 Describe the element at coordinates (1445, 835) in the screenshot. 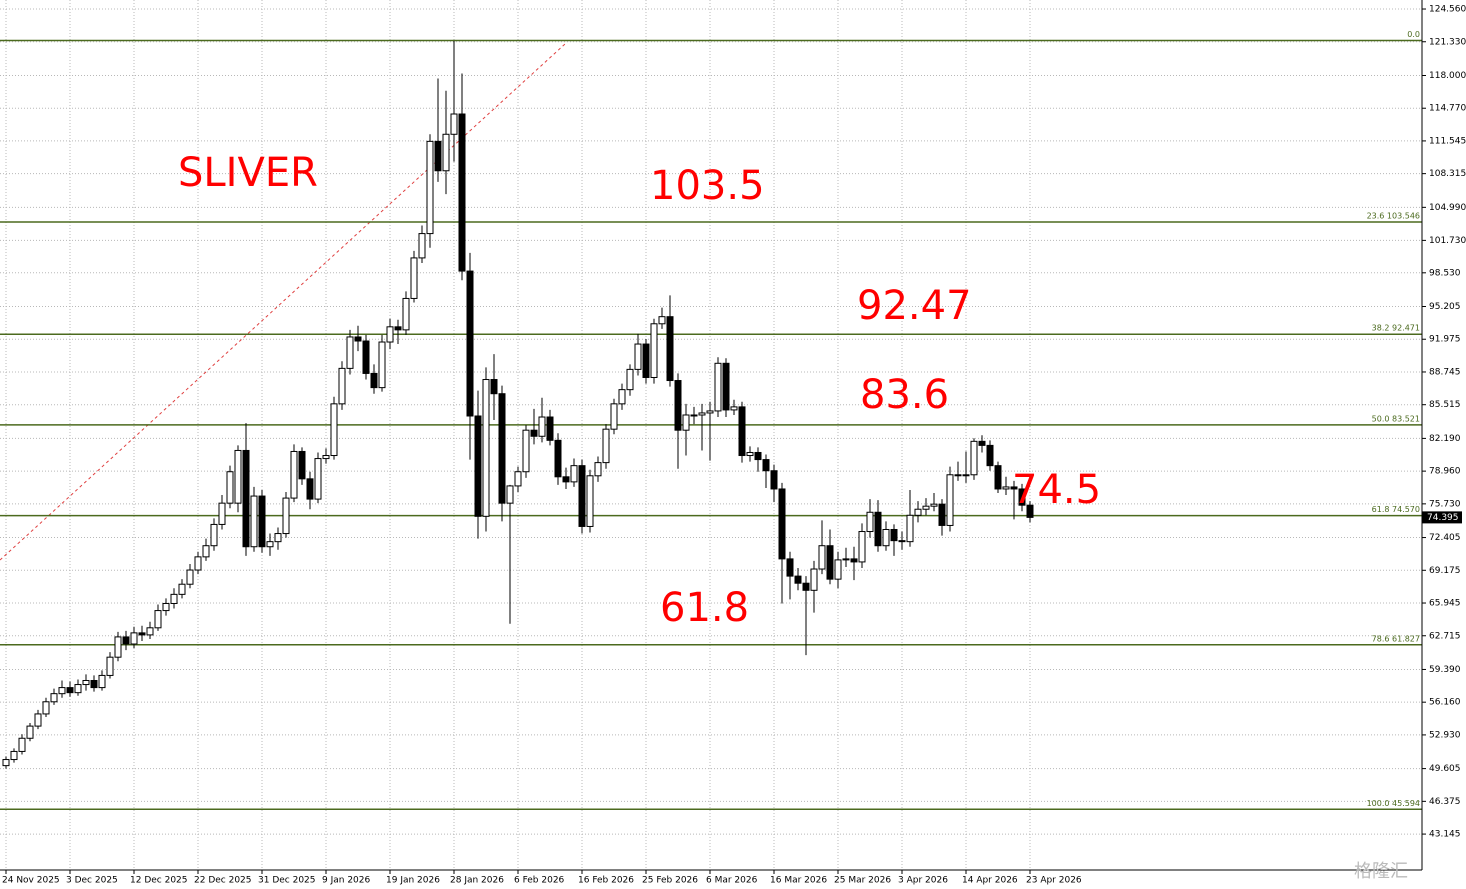

I see `y-tick-label: 43.145` at that location.